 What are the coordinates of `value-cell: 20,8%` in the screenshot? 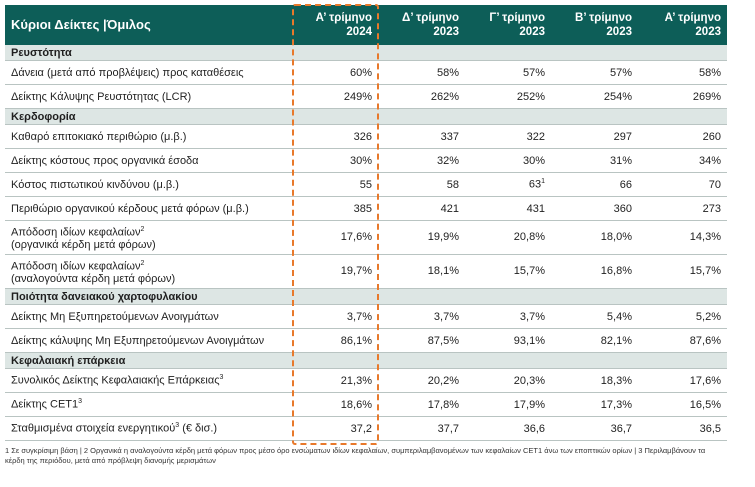 It's located at (508, 237).